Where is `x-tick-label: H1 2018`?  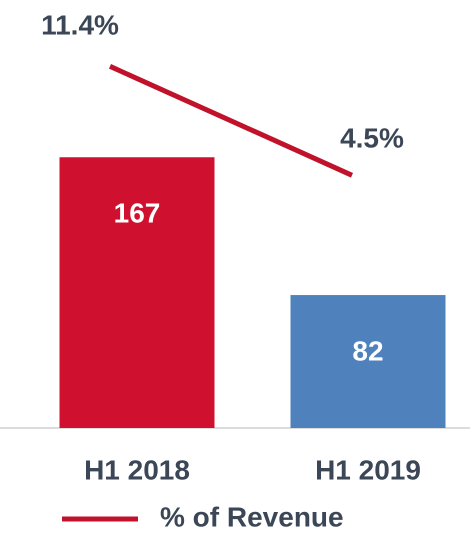 x-tick-label: H1 2018 is located at coordinates (137, 469).